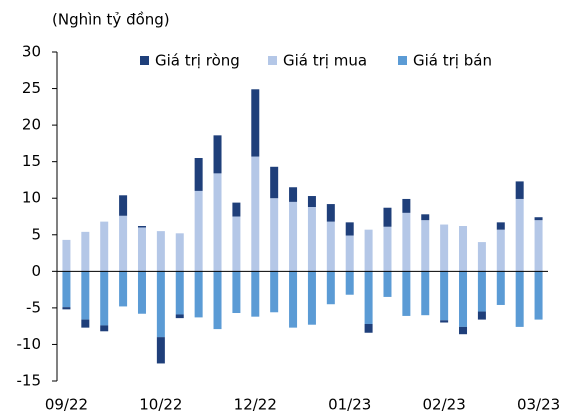 This screenshot has width=565, height=419. What do you see at coordinates (452, 61) in the screenshot?
I see `legend-label: Giá trị bán` at bounding box center [452, 61].